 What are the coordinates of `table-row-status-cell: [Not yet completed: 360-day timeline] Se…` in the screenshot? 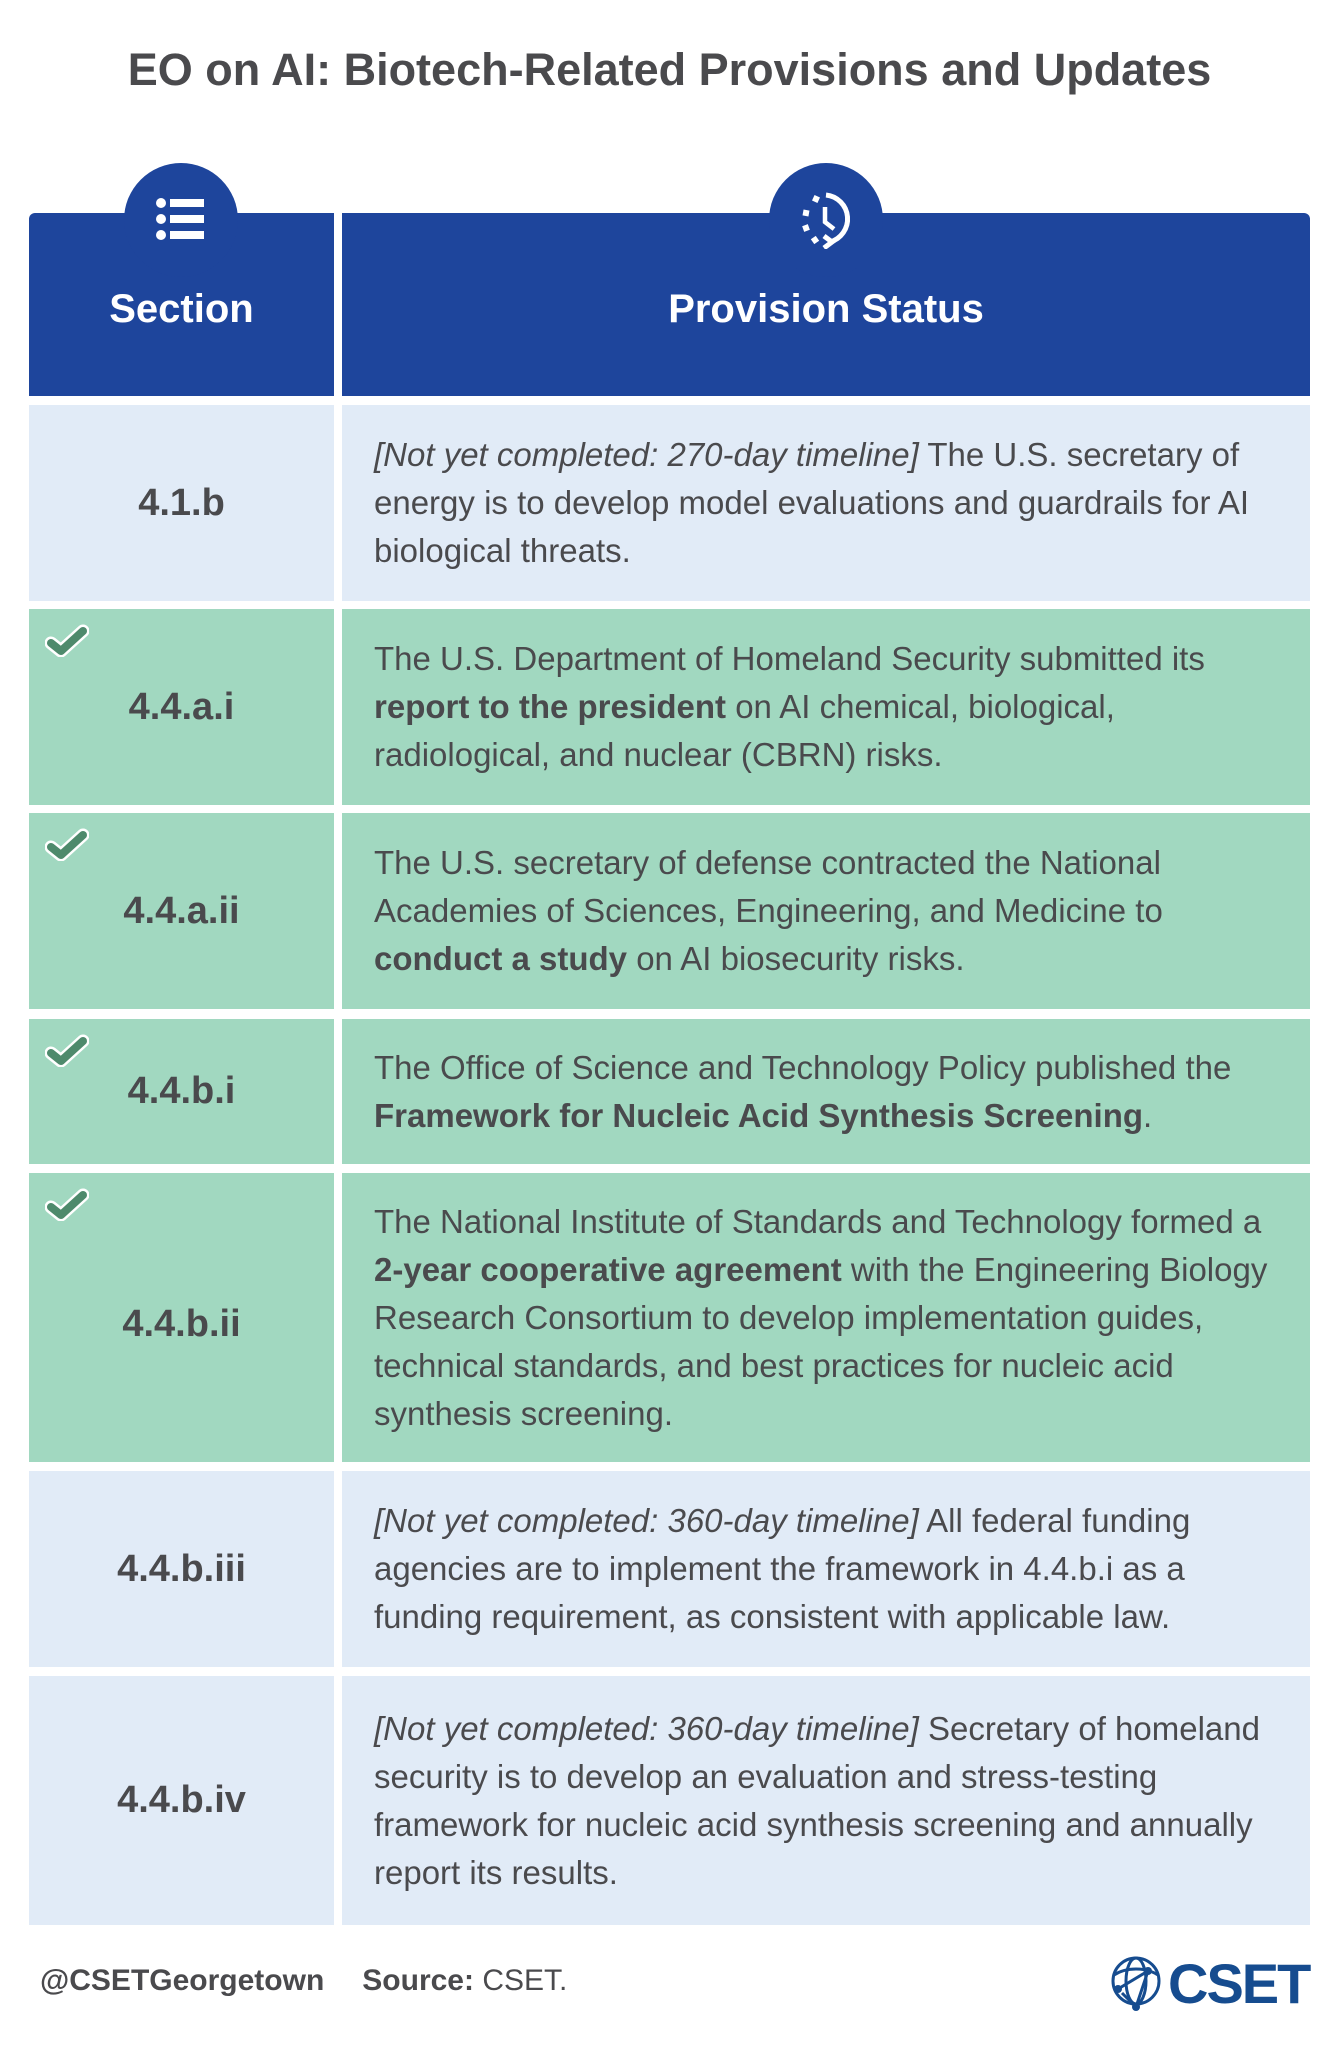 It's located at (826, 1800).